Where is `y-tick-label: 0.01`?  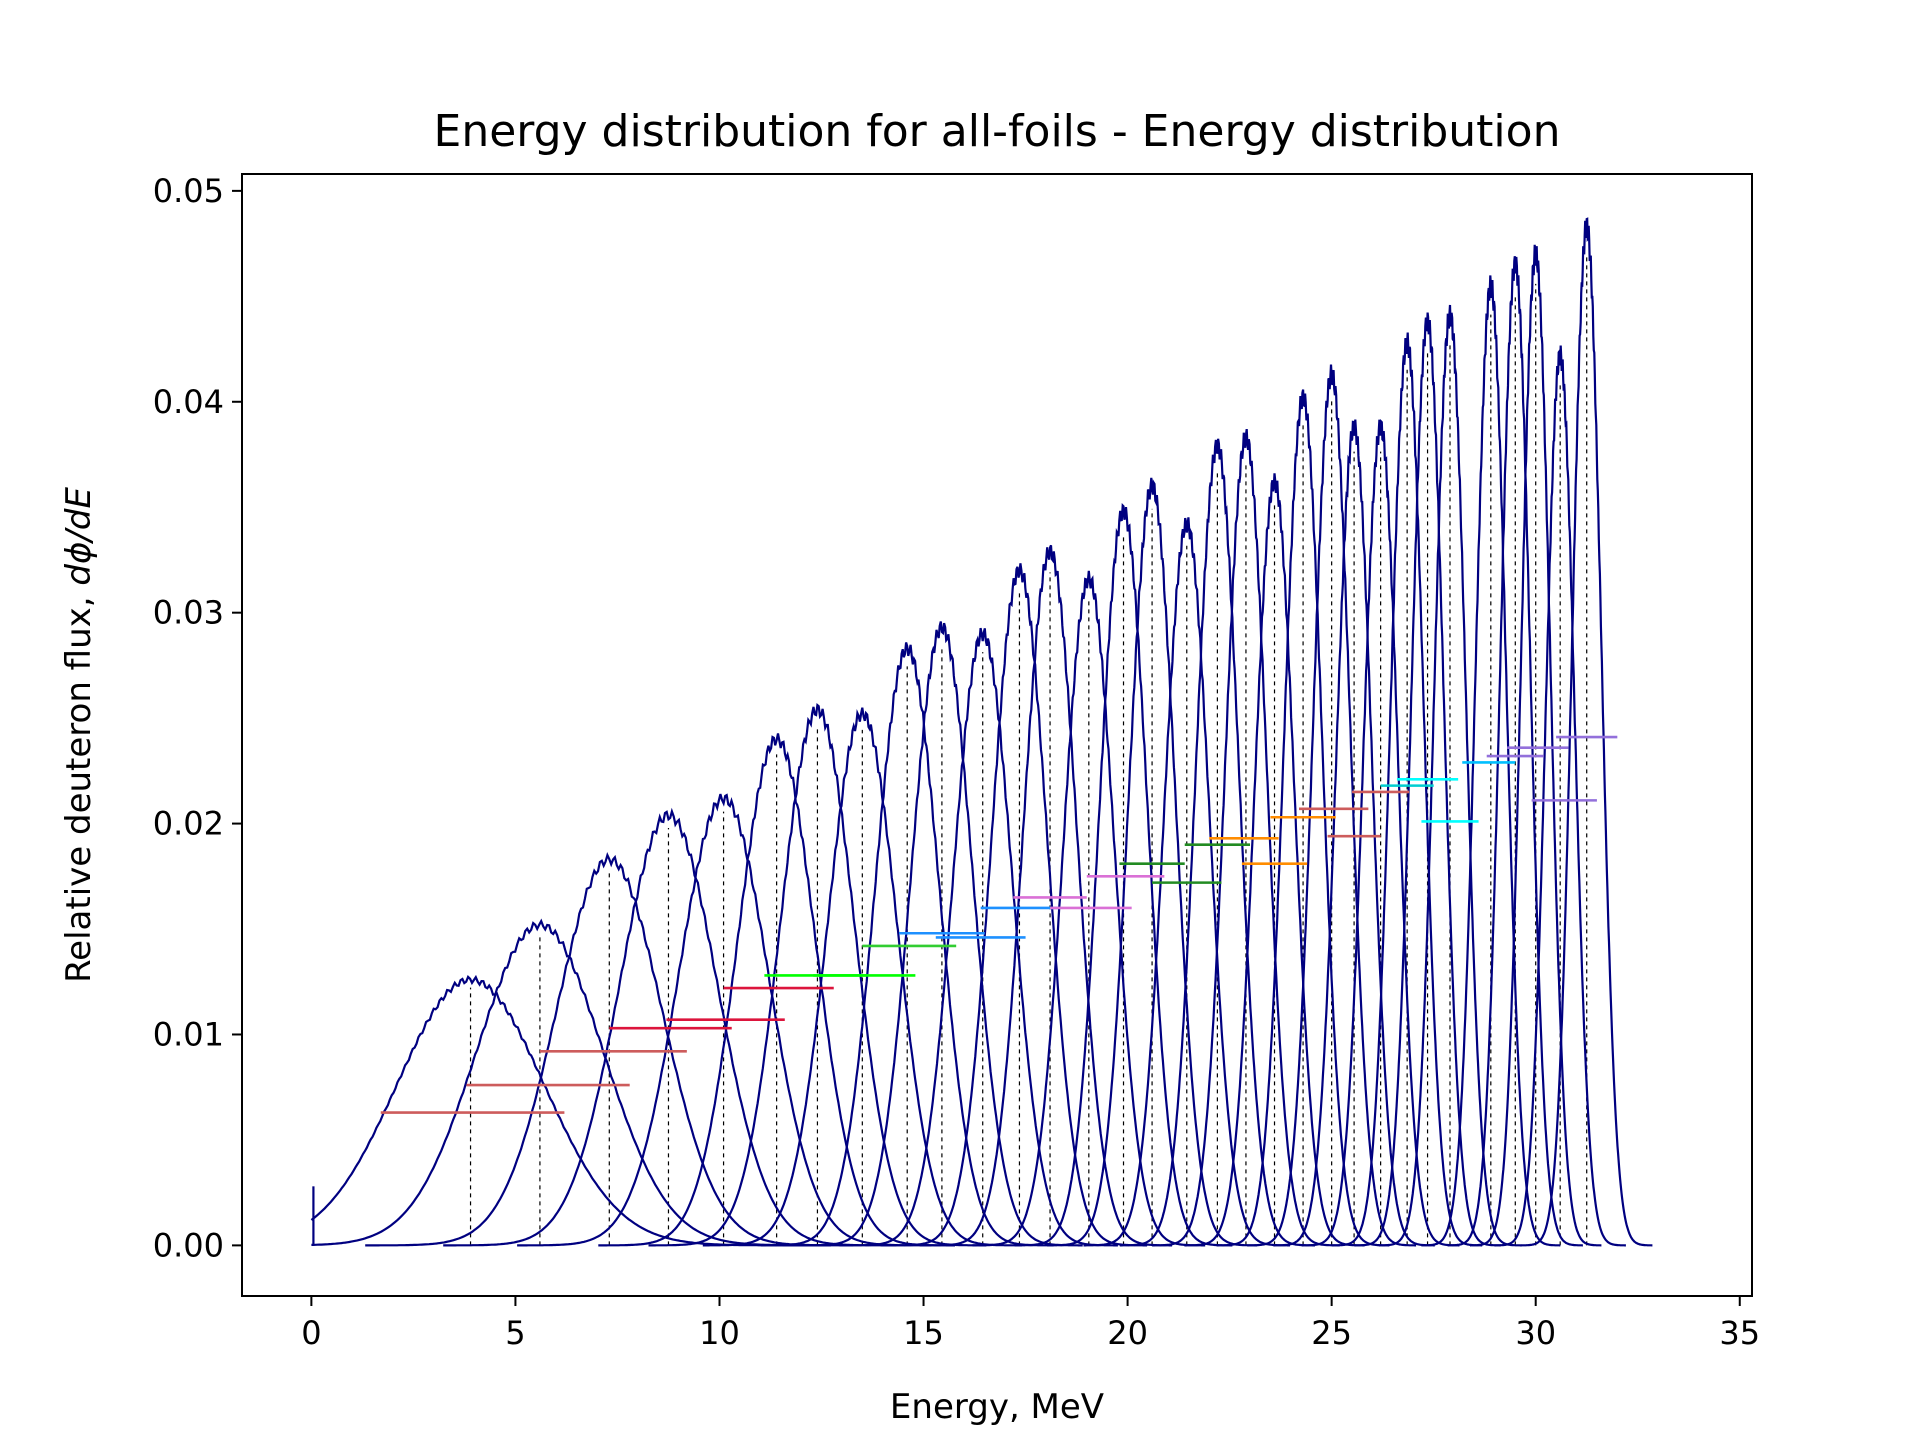
y-tick-label: 0.01 is located at coordinates (188, 1034).